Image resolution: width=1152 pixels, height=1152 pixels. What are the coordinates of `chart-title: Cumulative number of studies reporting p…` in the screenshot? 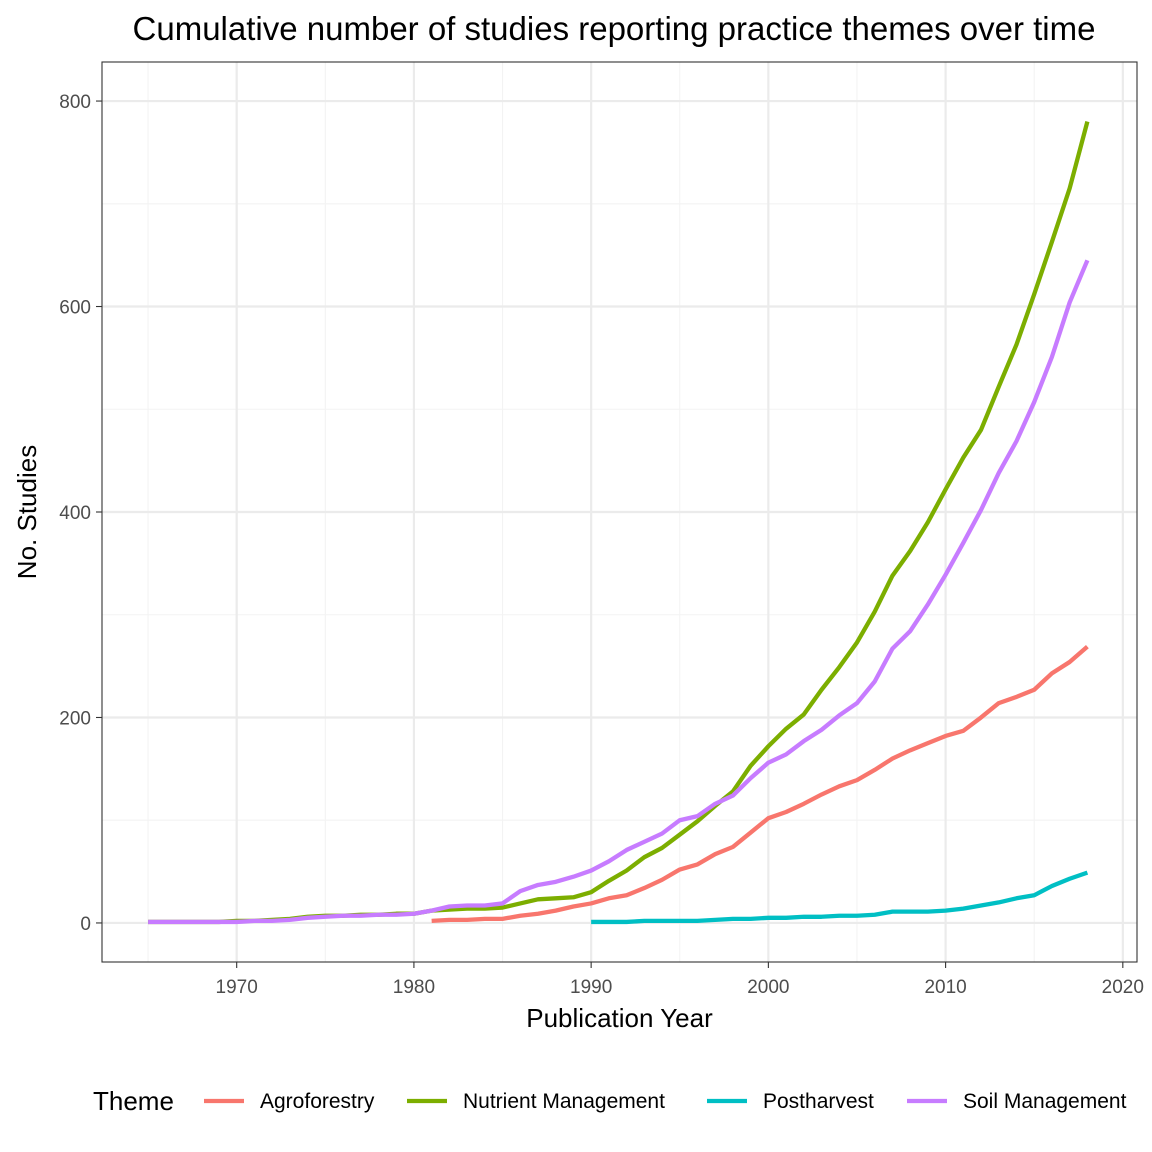 It's located at (614, 28).